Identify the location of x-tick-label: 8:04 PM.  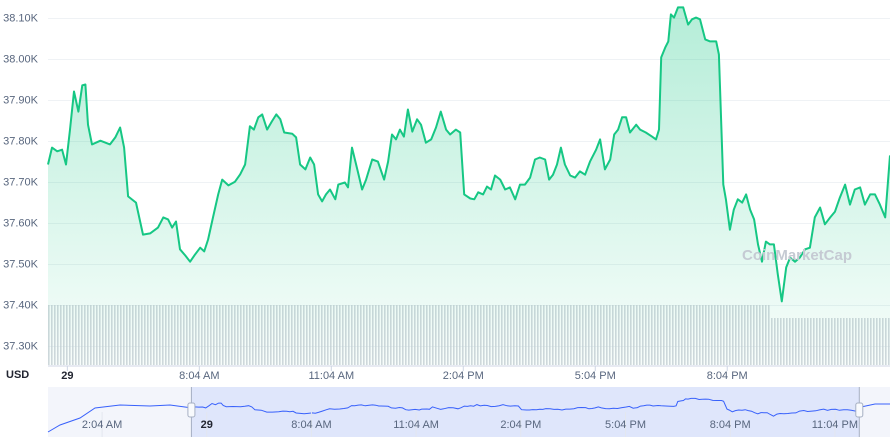
(727, 376).